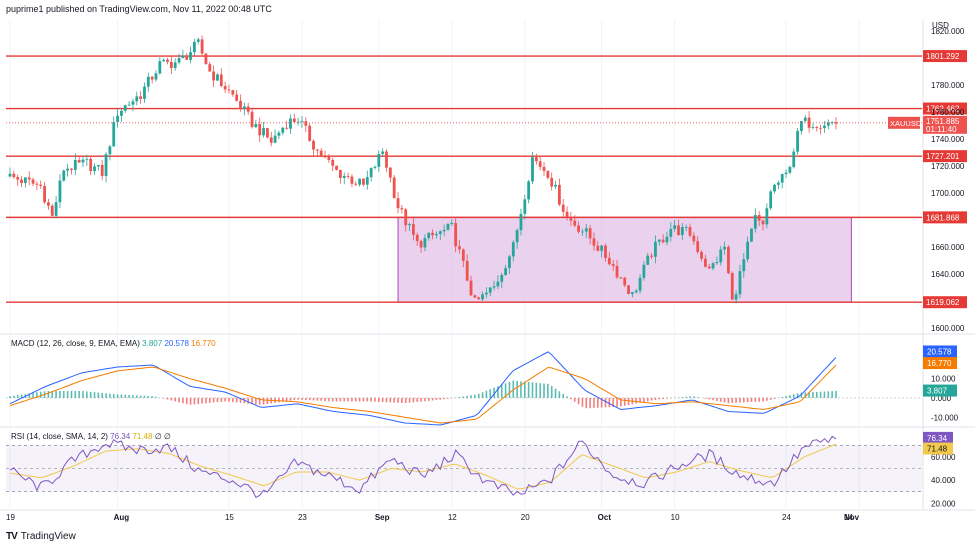 Image resolution: width=975 pixels, height=549 pixels. I want to click on price-tick-label: 1780.000, so click(948, 85).